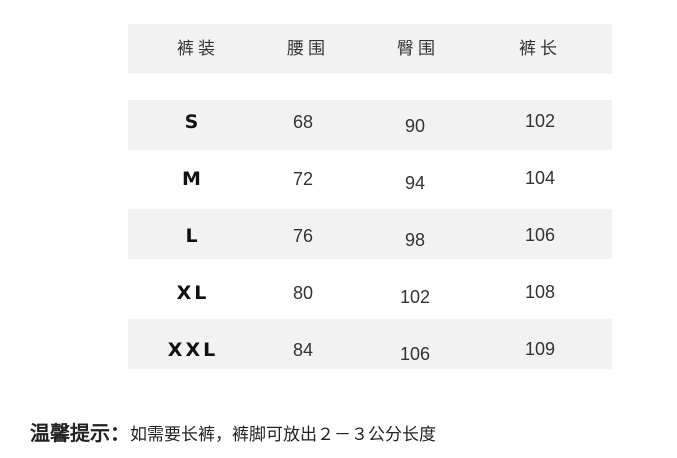 The image size is (677, 458). I want to click on table-row: M 72 94 104, so click(370, 179).